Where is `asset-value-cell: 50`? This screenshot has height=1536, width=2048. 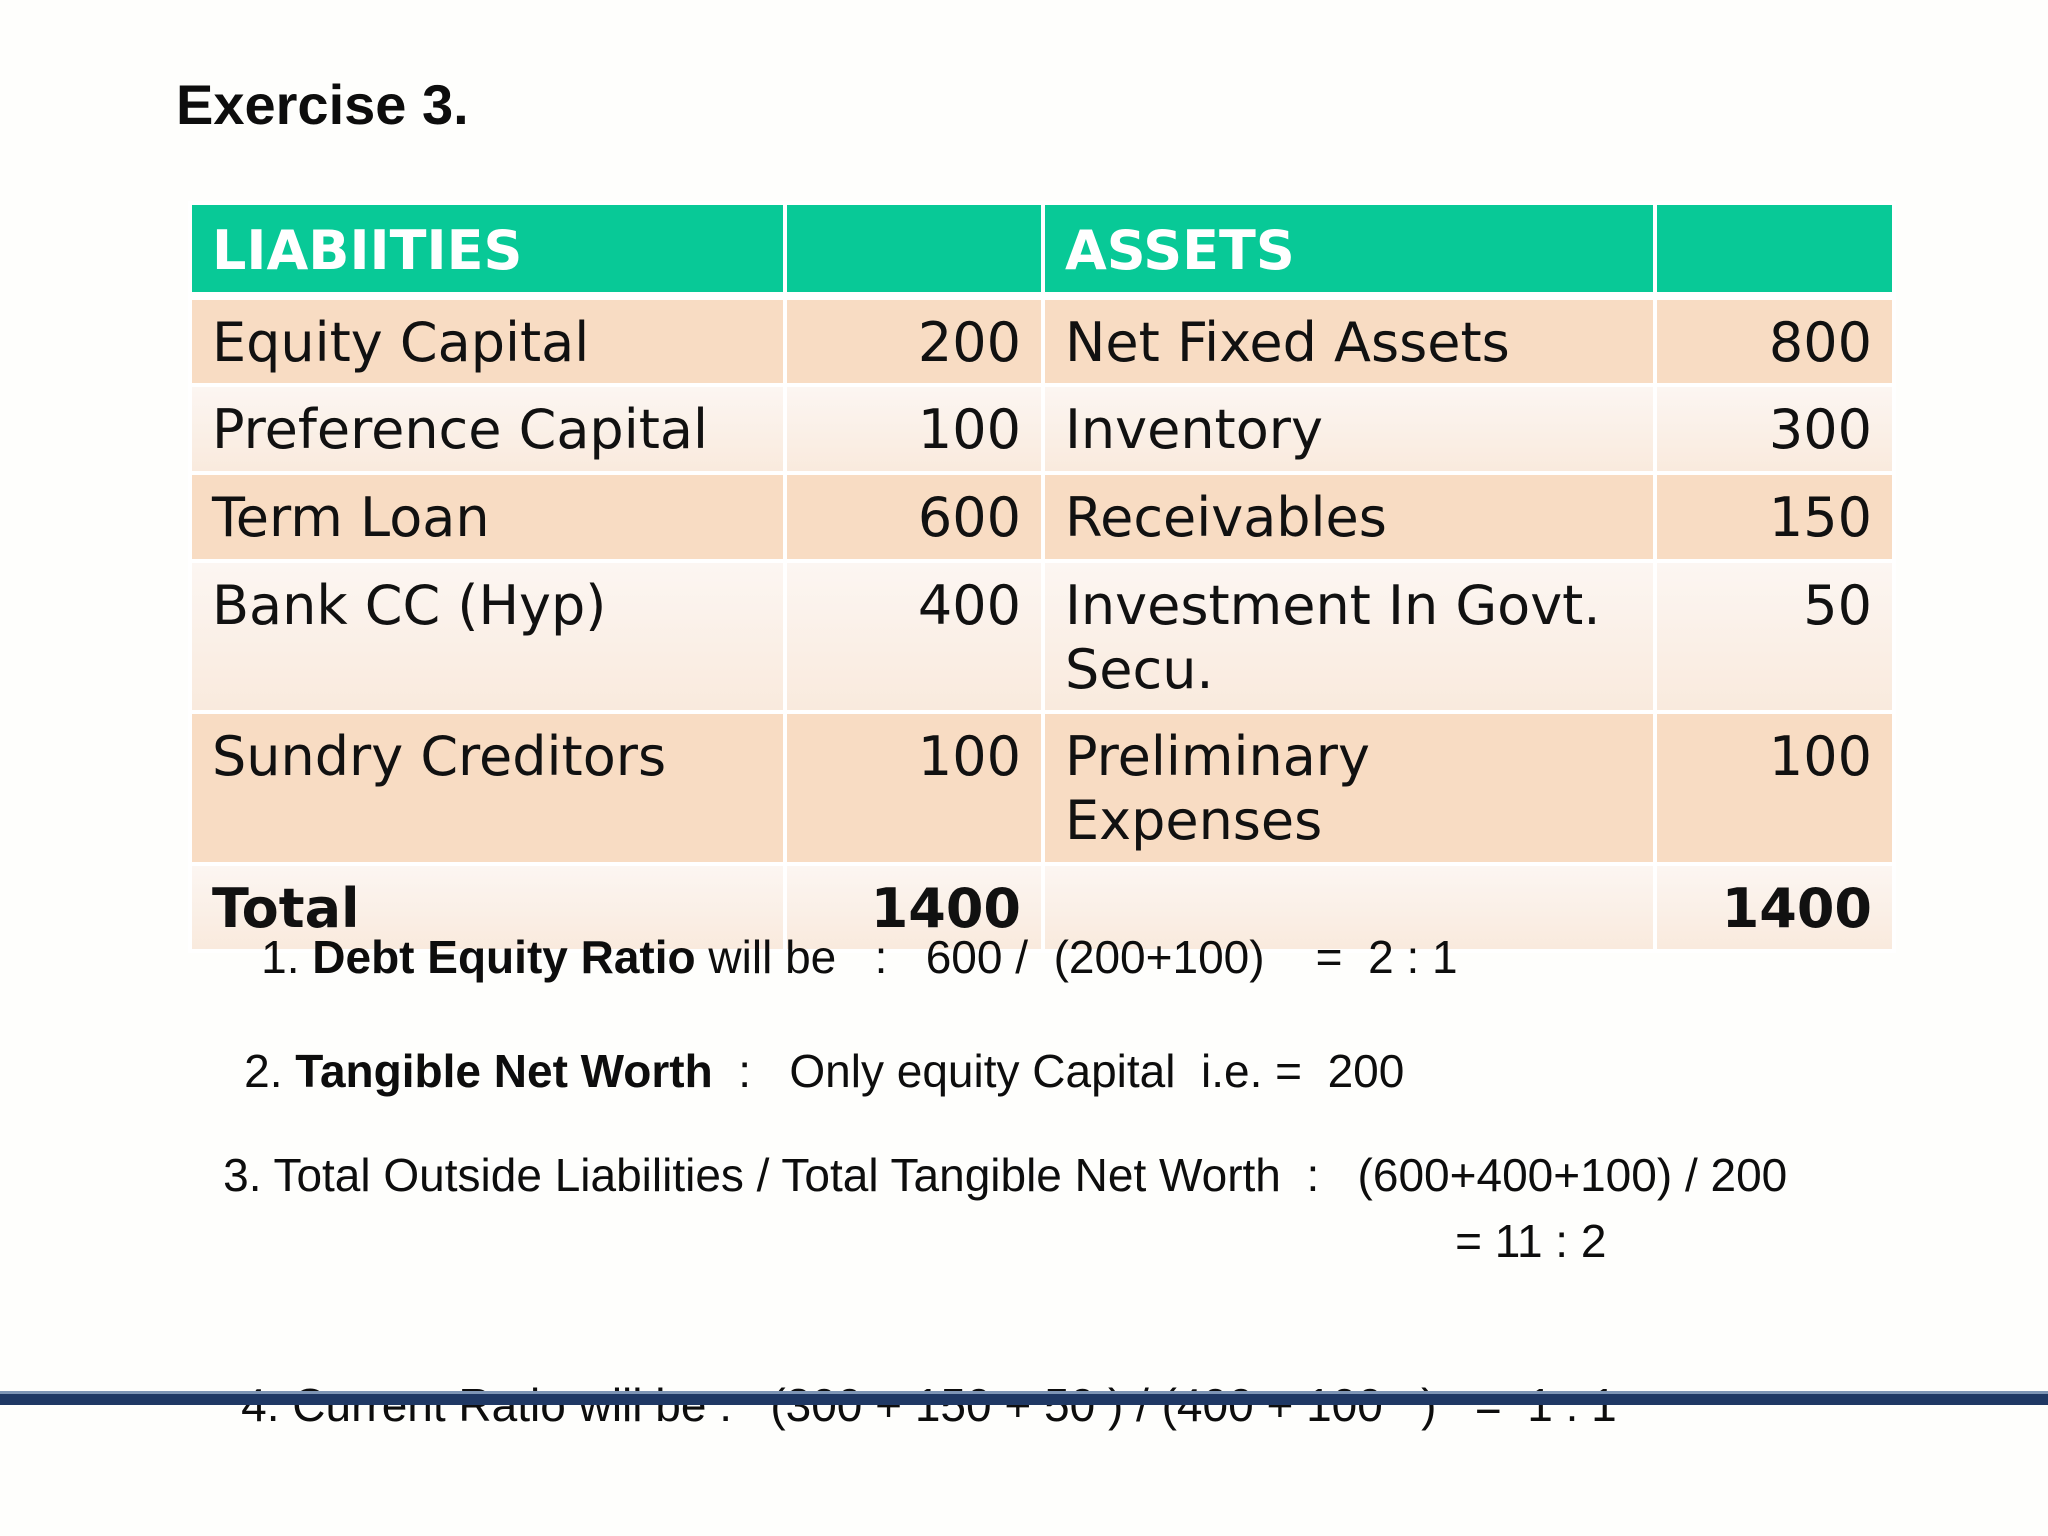
asset-value-cell: 50 is located at coordinates (1774, 636).